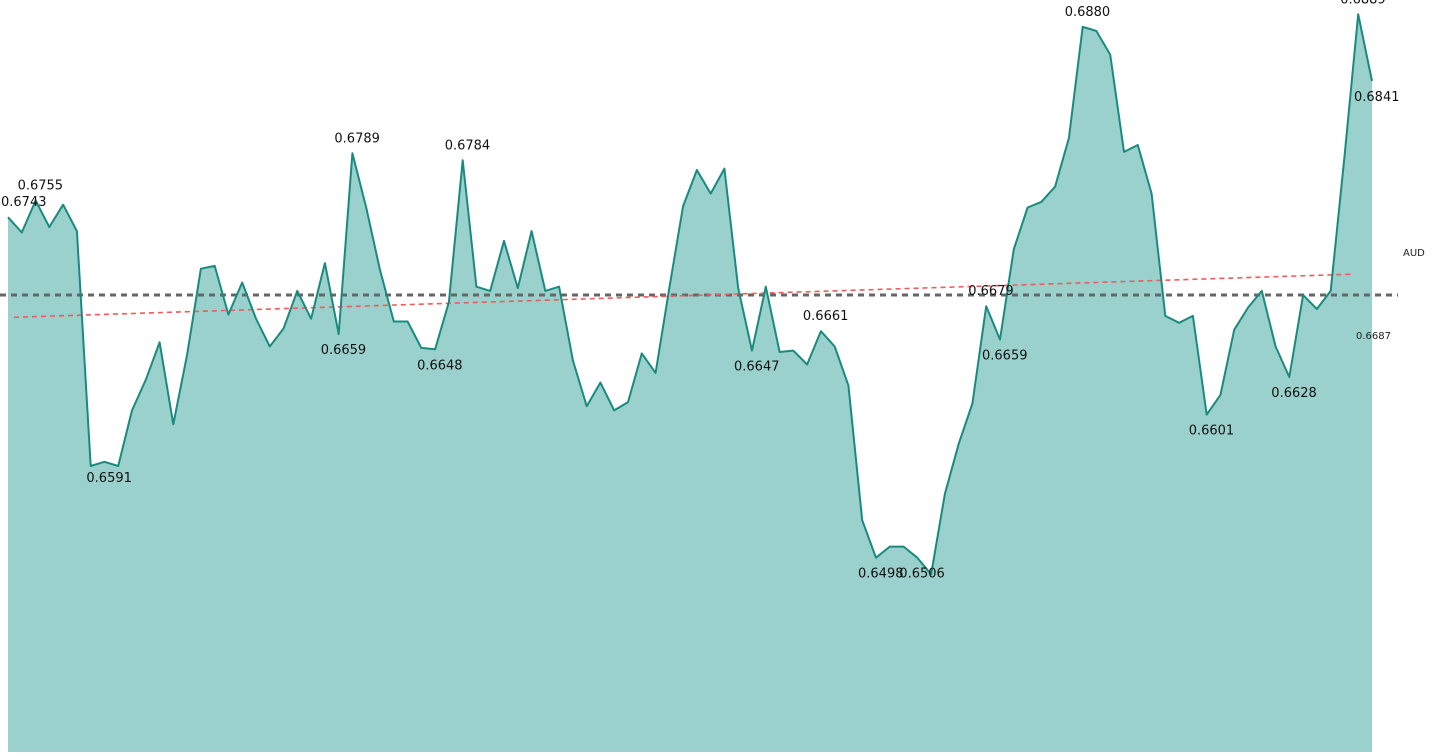 The image size is (1432, 756). Describe the element at coordinates (1363, 3) in the screenshot. I see `data-label: 0.6889` at that location.